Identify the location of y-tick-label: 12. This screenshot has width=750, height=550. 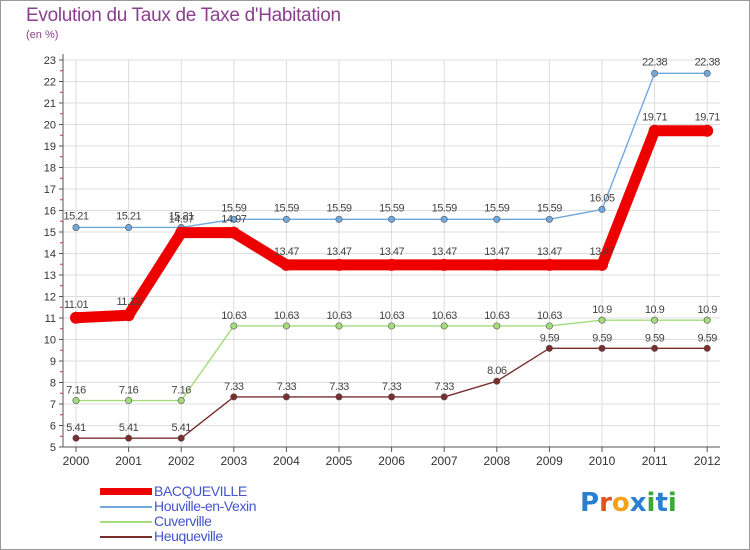
(50, 298).